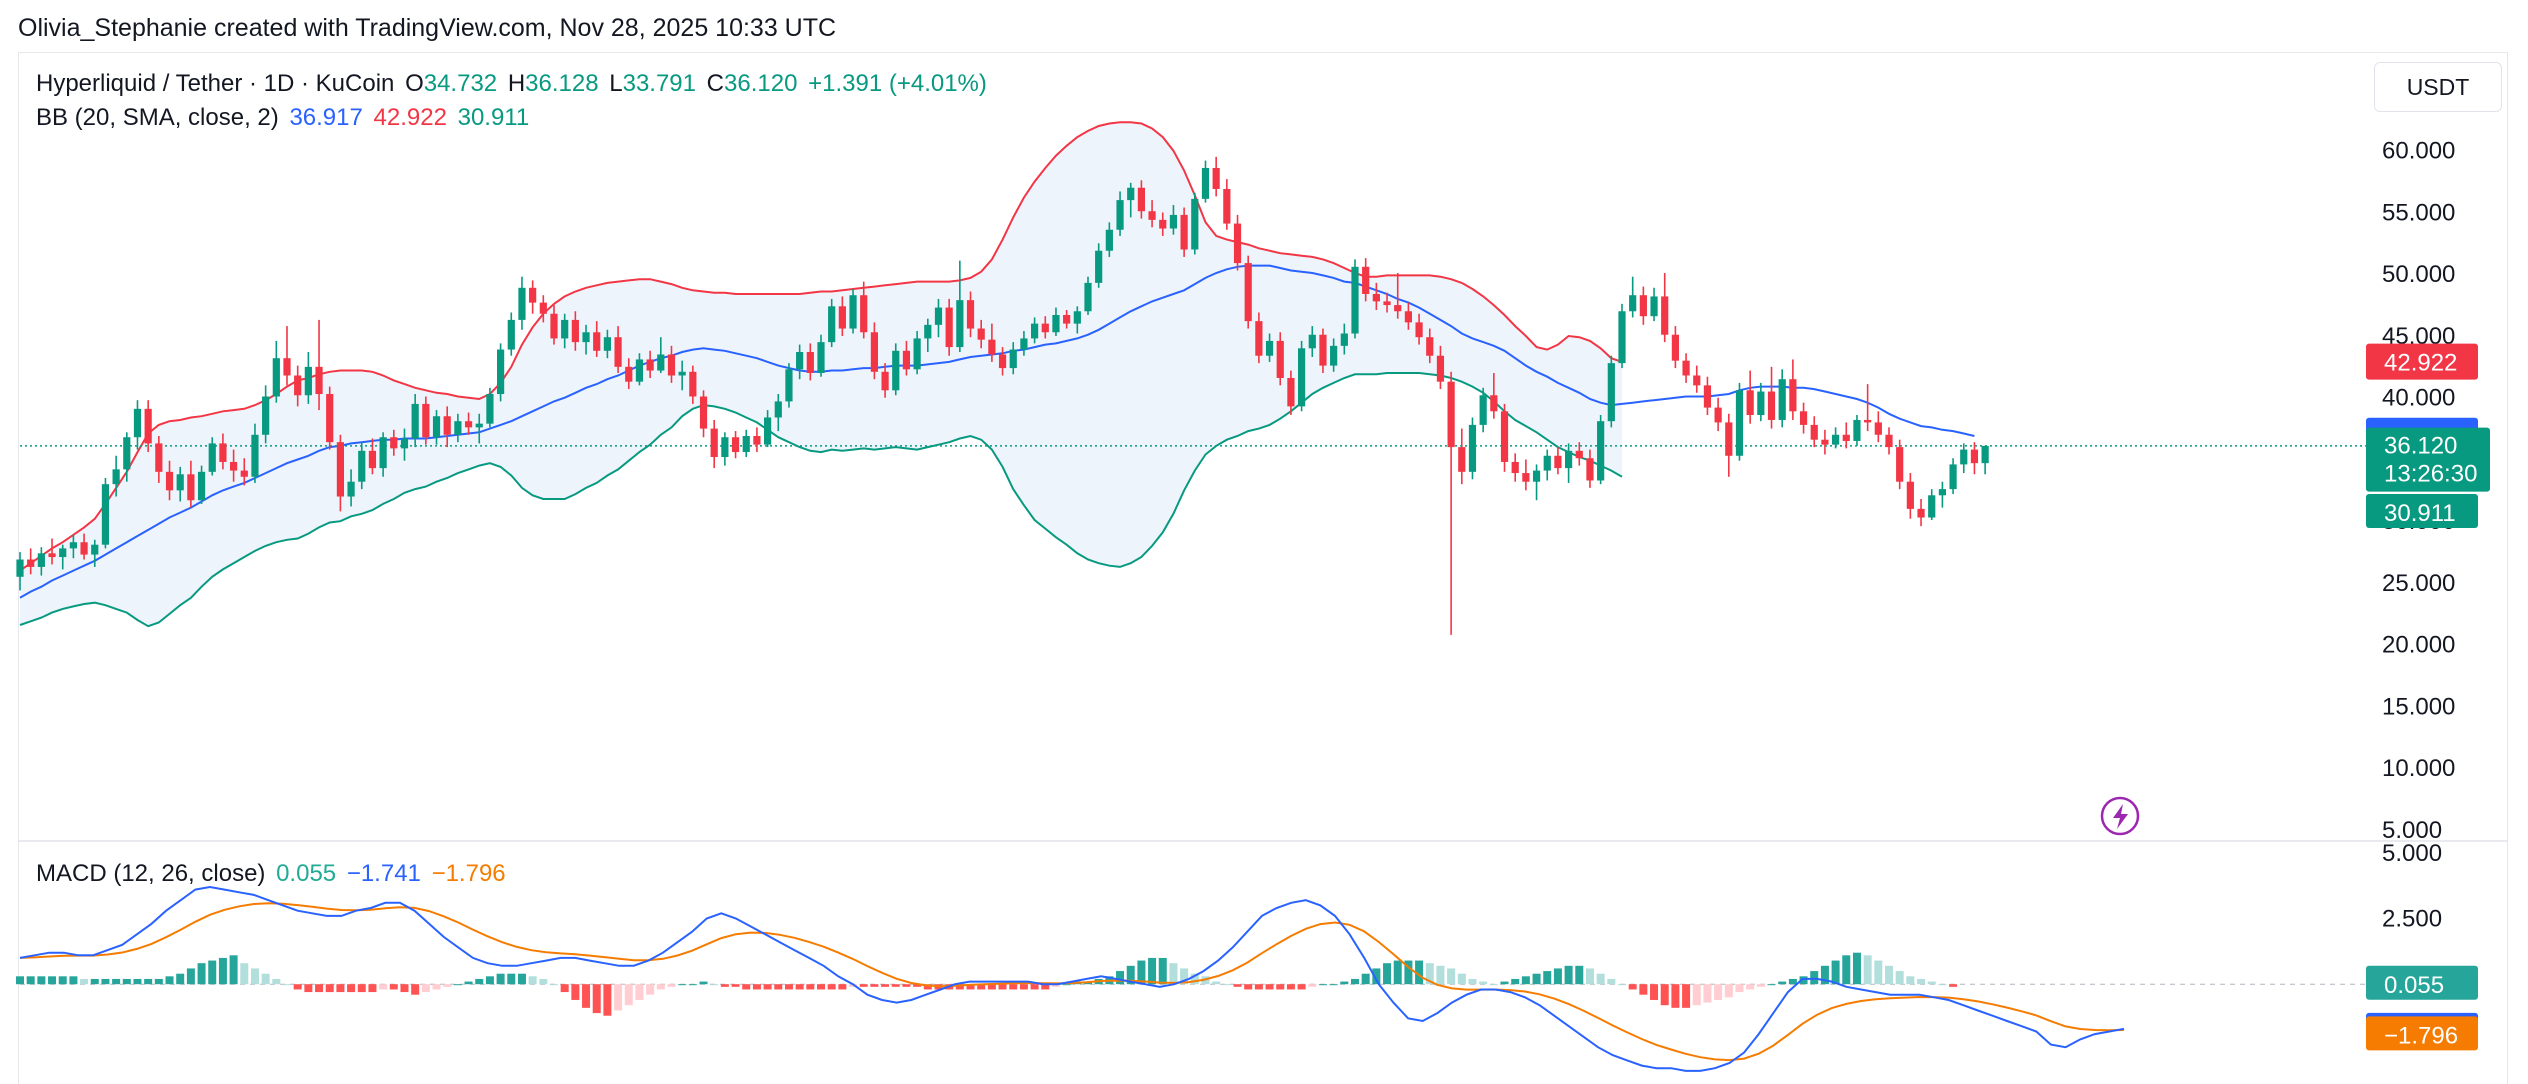 This screenshot has width=2528, height=1084. Describe the element at coordinates (157, 117) in the screenshot. I see `bb-label: BB (20, SMA, close, 2)` at that location.